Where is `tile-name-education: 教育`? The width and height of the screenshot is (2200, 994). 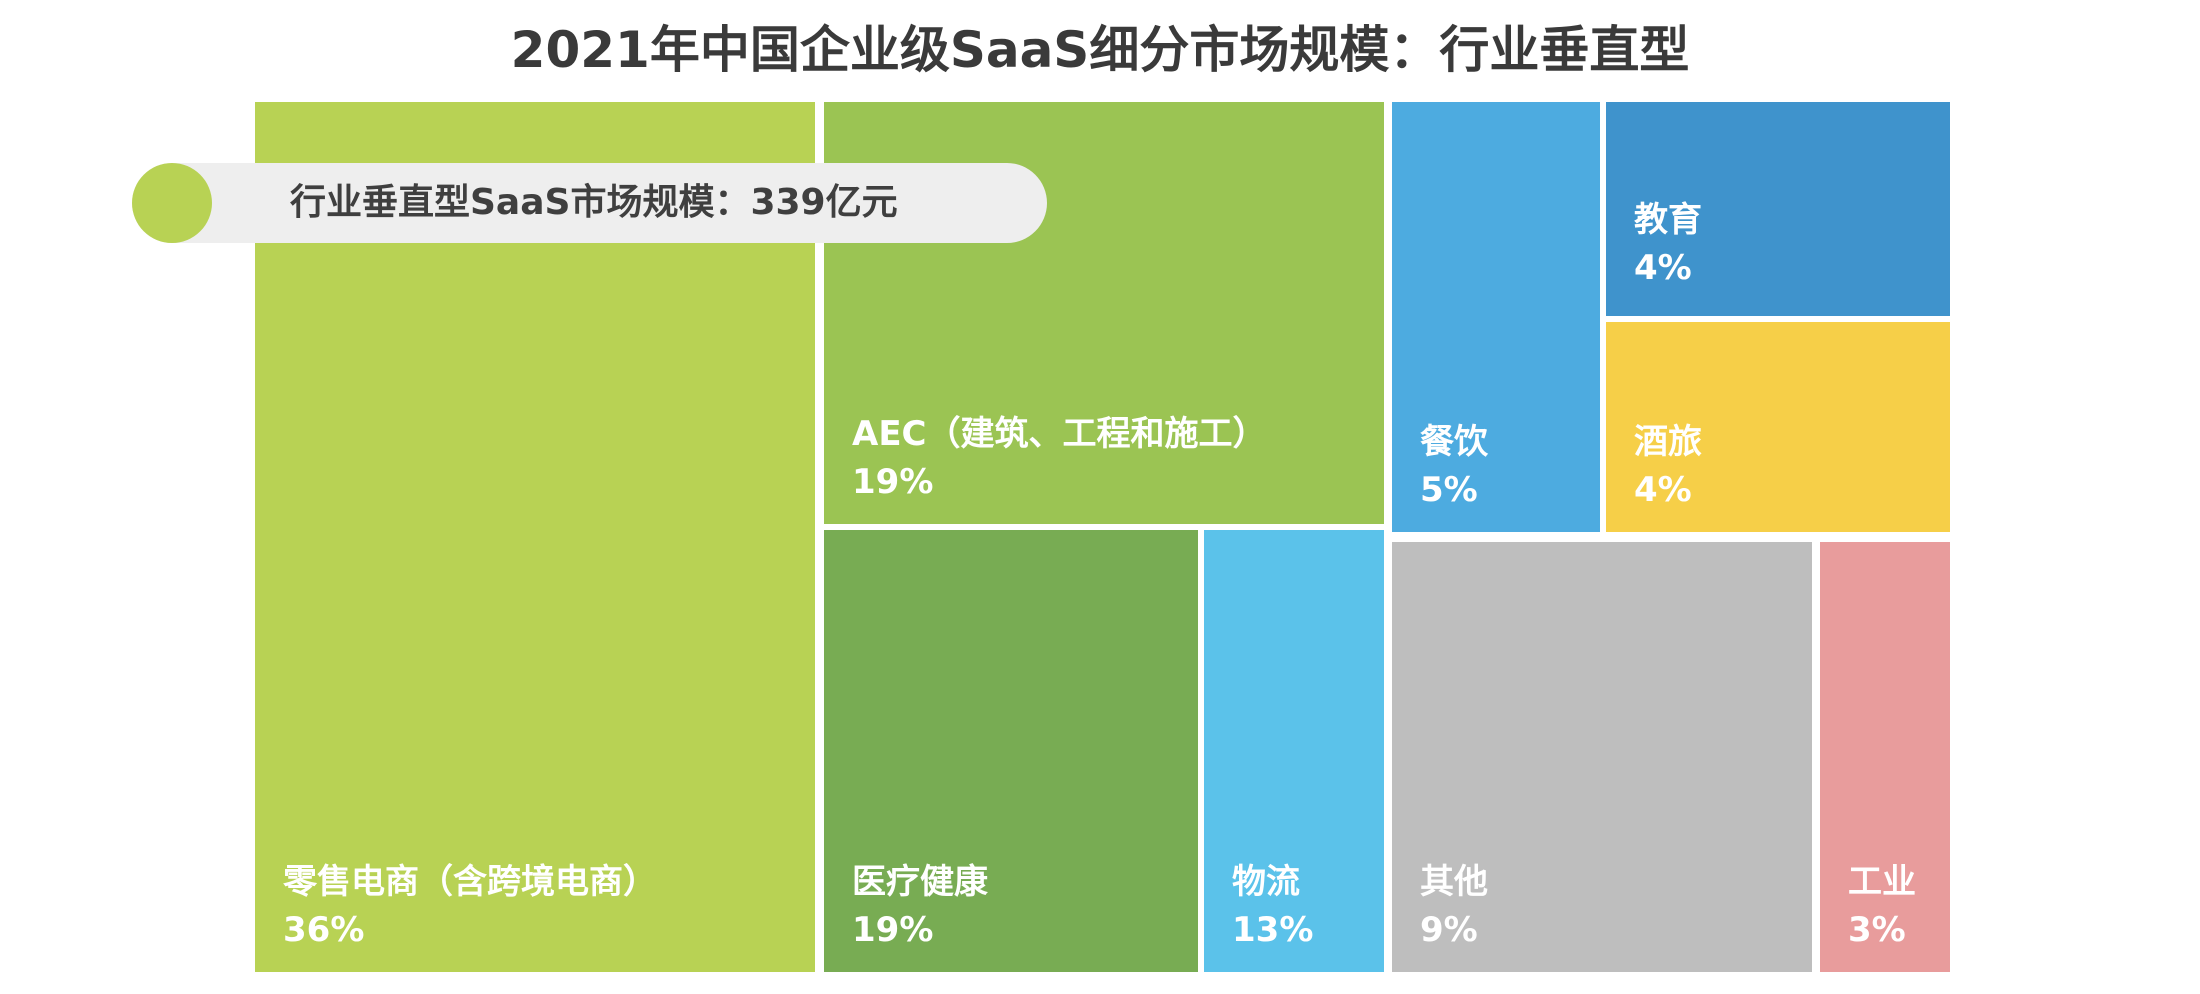
tile-name-education: 教育 is located at coordinates (1668, 220).